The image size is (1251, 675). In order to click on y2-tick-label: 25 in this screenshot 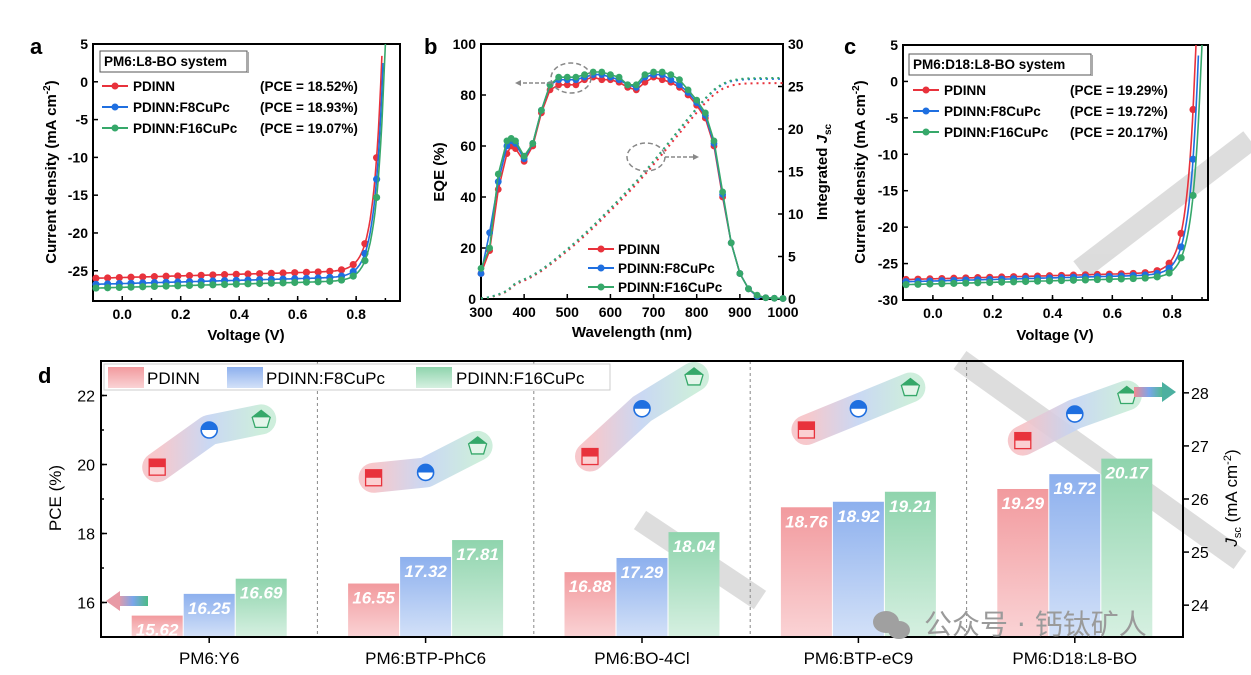, I will do `click(1200, 553)`.